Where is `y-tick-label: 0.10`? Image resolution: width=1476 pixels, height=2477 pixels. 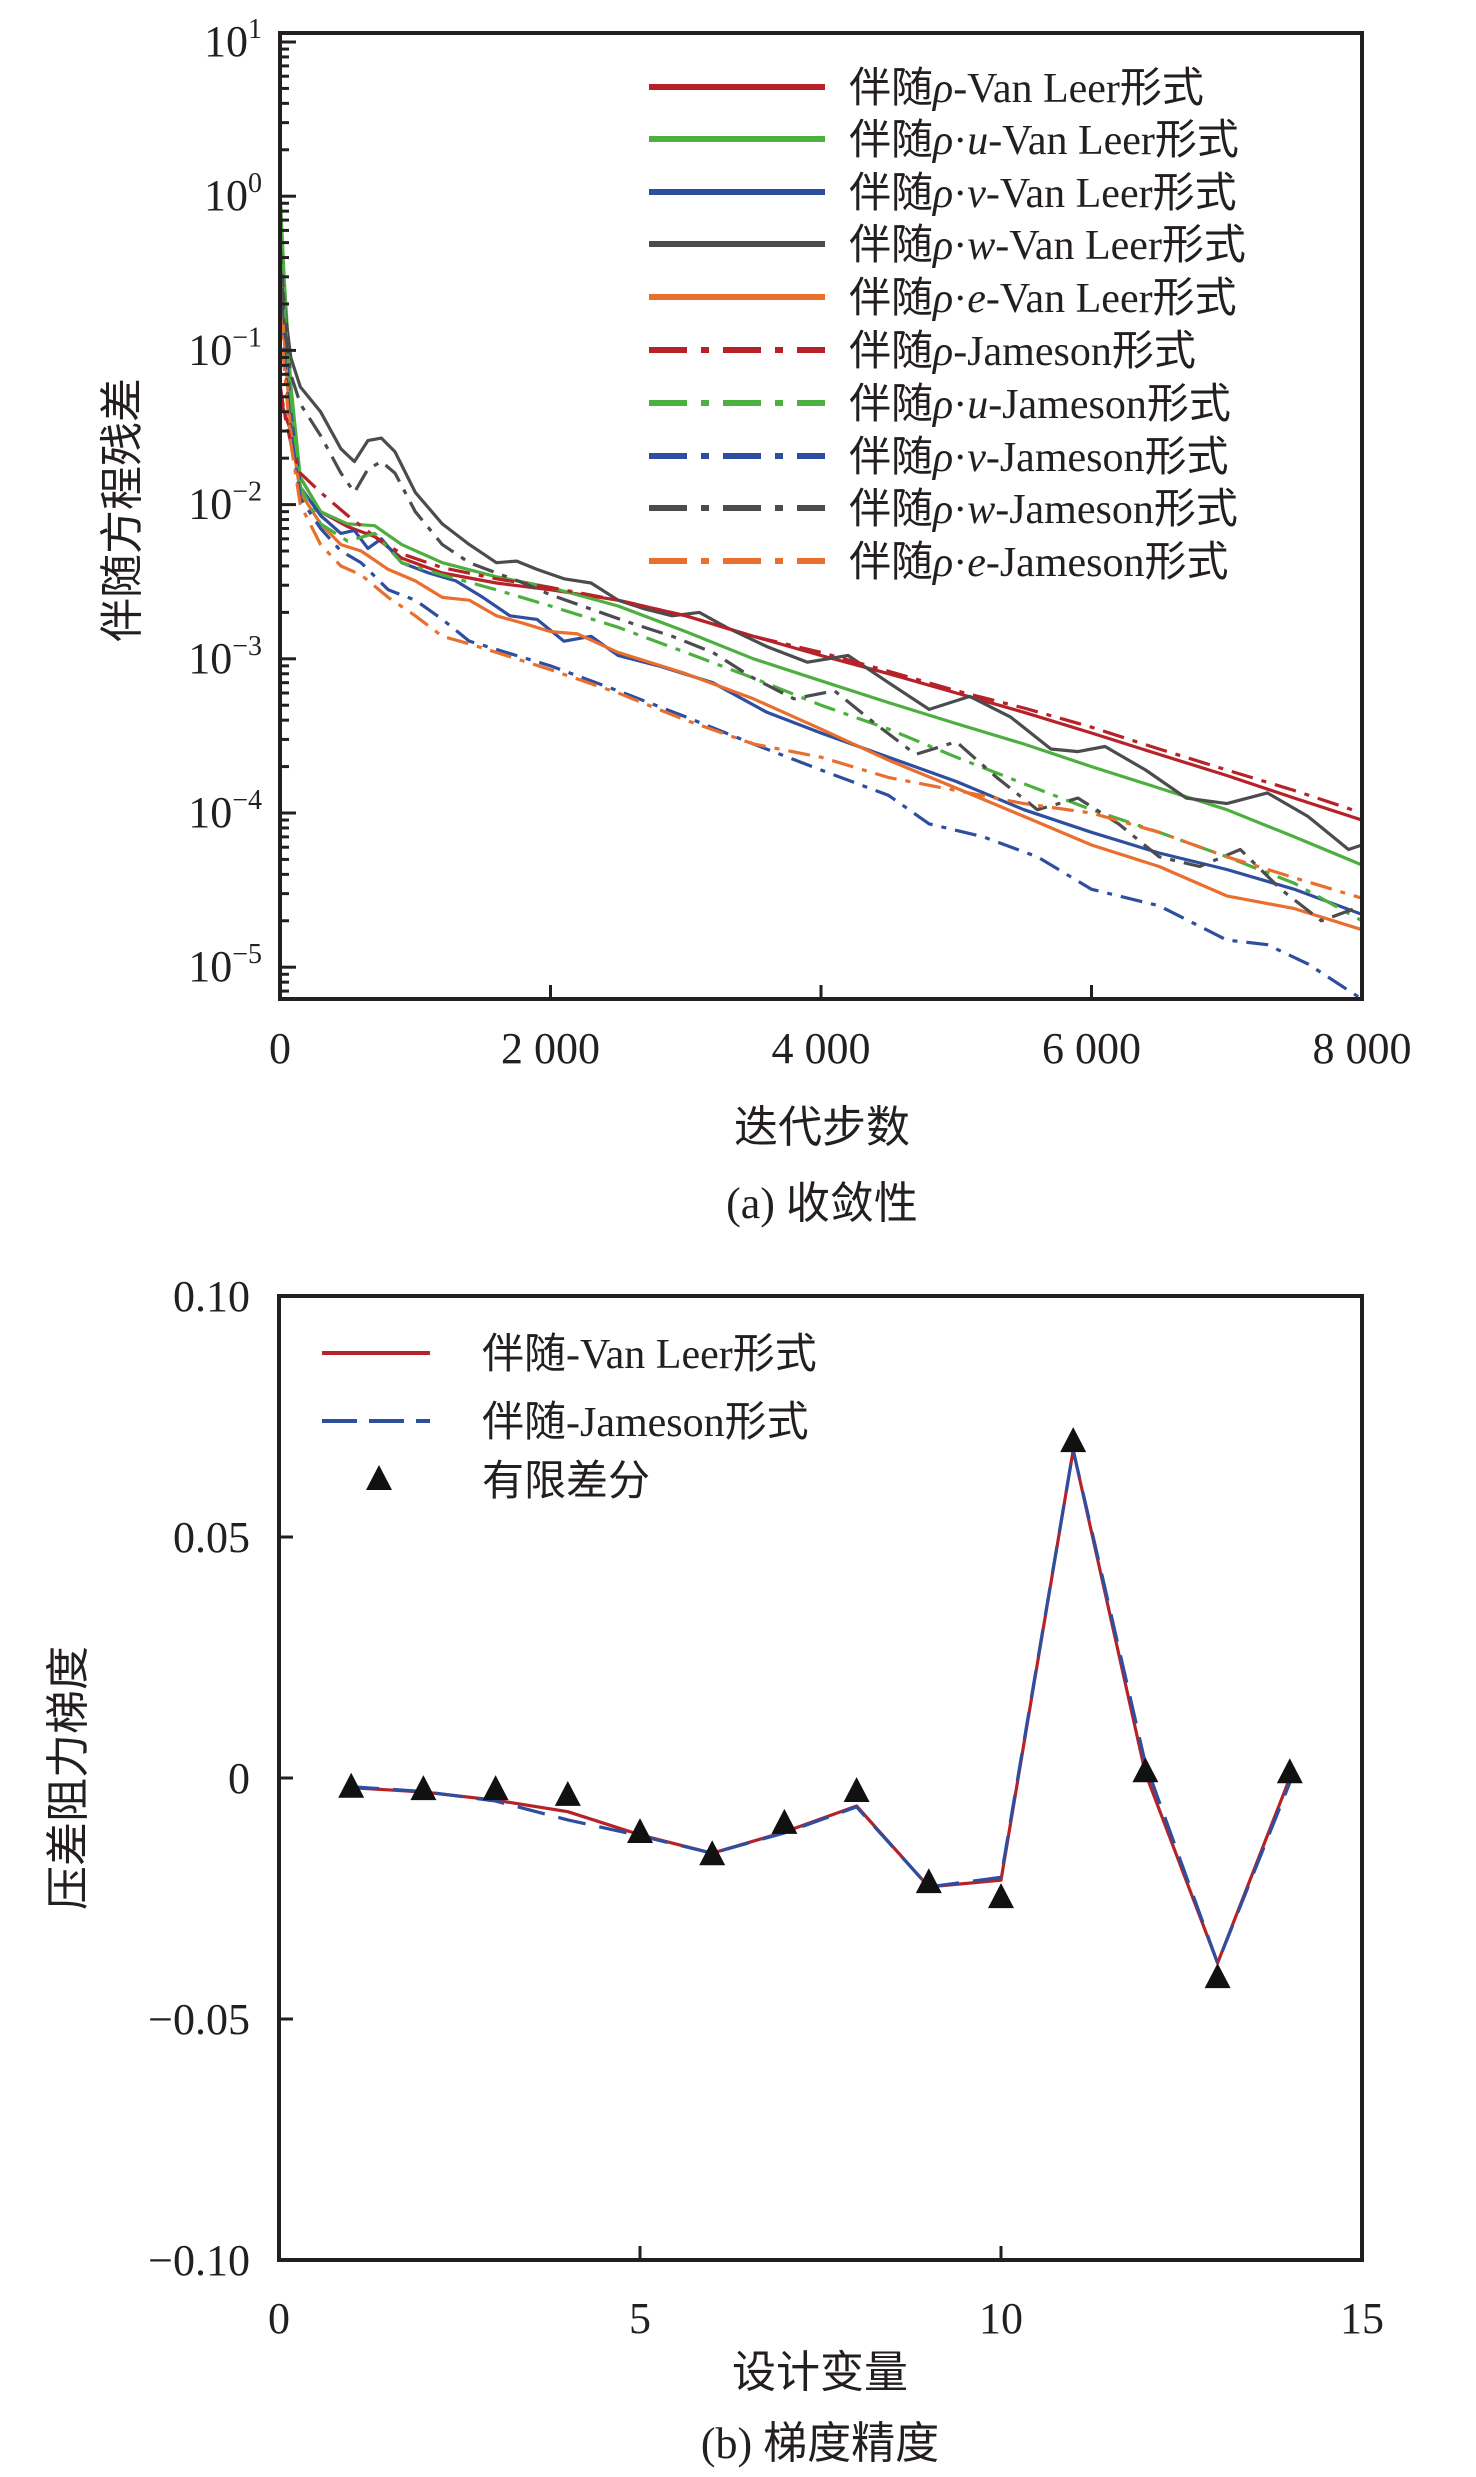
y-tick-label: 0.10 is located at coordinates (211, 1296).